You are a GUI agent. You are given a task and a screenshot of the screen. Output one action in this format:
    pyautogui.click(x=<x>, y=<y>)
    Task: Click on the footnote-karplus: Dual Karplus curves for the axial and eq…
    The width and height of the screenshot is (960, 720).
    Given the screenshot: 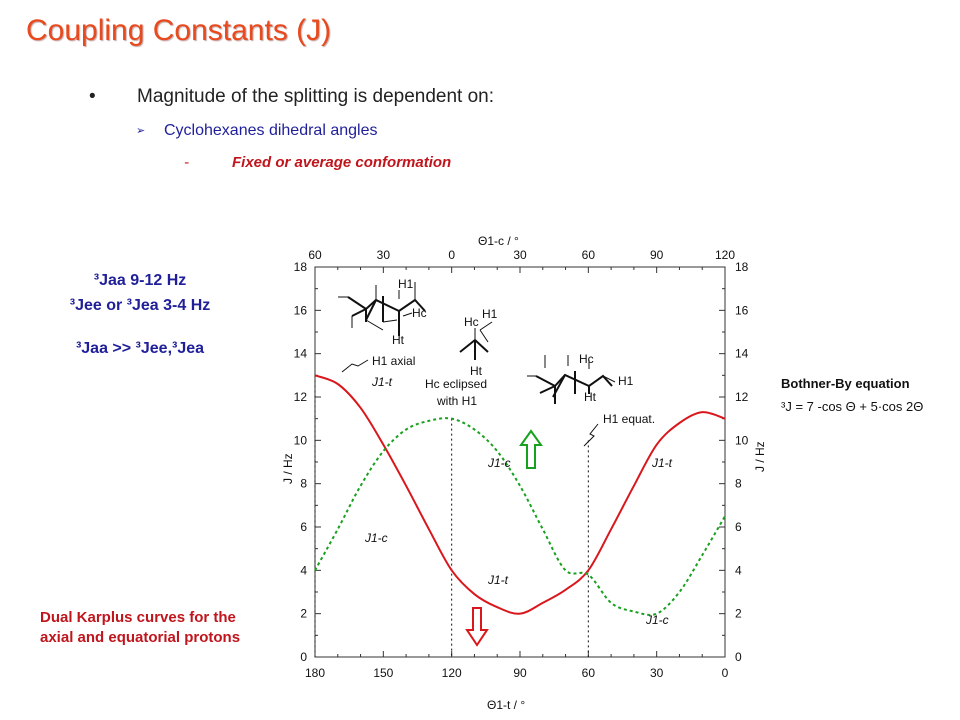 What is the action you would take?
    pyautogui.click(x=140, y=627)
    